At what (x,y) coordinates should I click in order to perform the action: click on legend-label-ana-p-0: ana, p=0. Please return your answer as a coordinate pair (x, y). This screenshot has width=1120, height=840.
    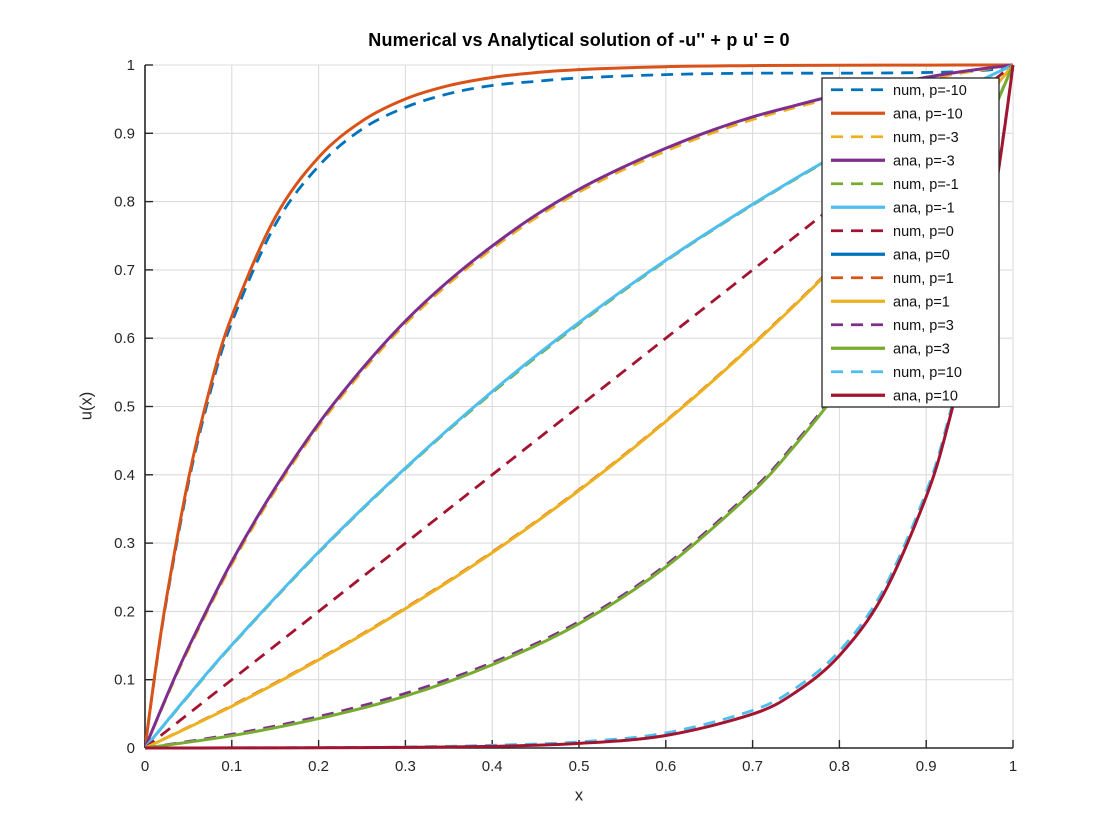
    Looking at the image, I should click on (921, 255).